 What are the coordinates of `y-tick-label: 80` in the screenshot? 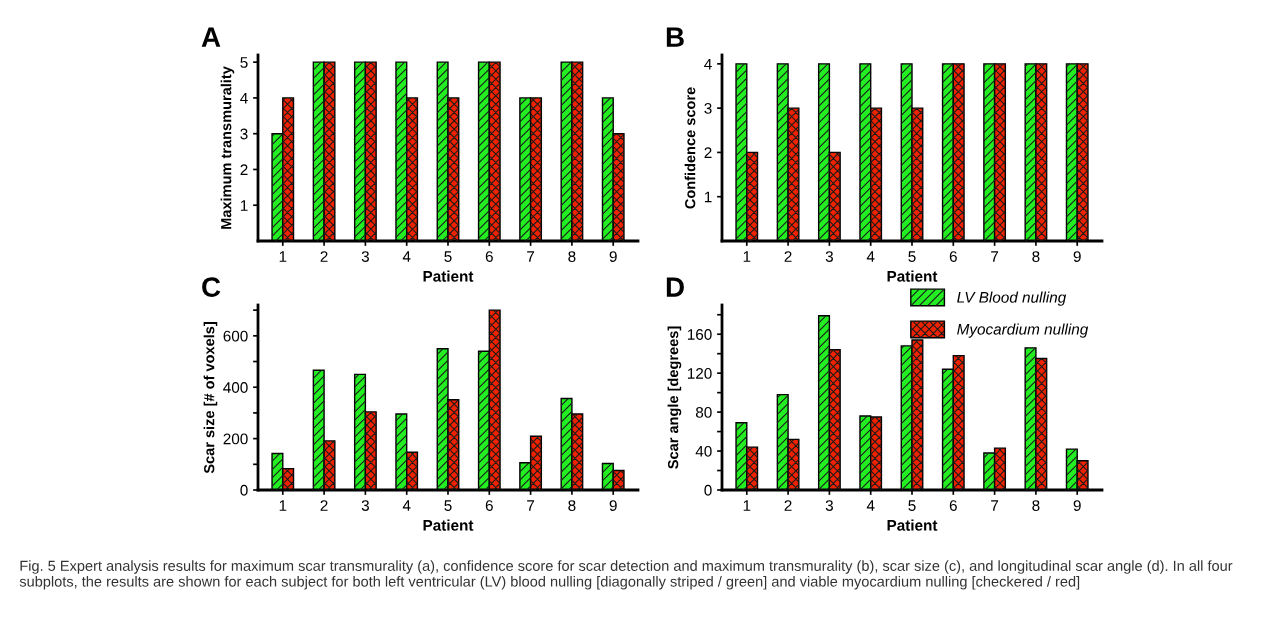 It's located at (703, 412).